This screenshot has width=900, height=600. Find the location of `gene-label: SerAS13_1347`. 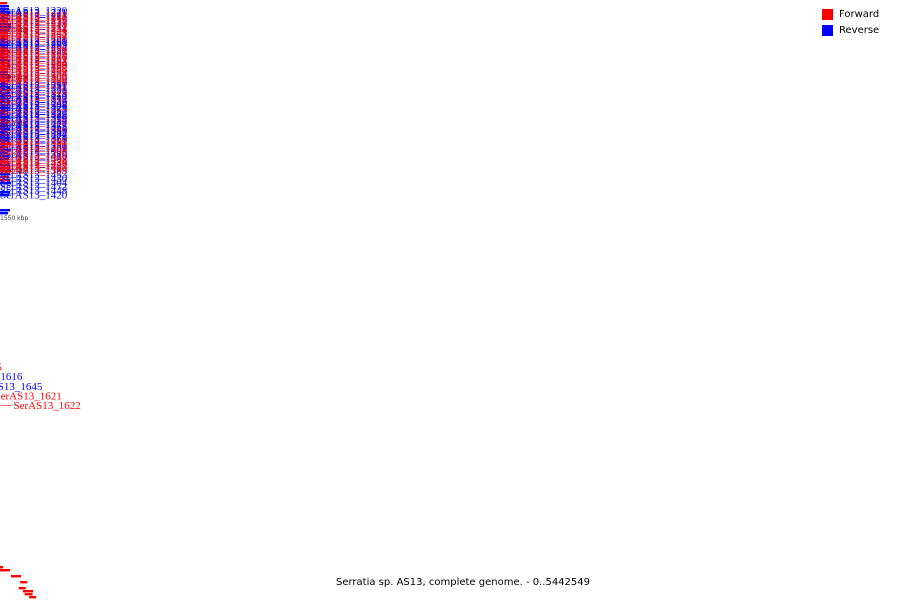

gene-label: SerAS13_1347 is located at coordinates (34, 113).